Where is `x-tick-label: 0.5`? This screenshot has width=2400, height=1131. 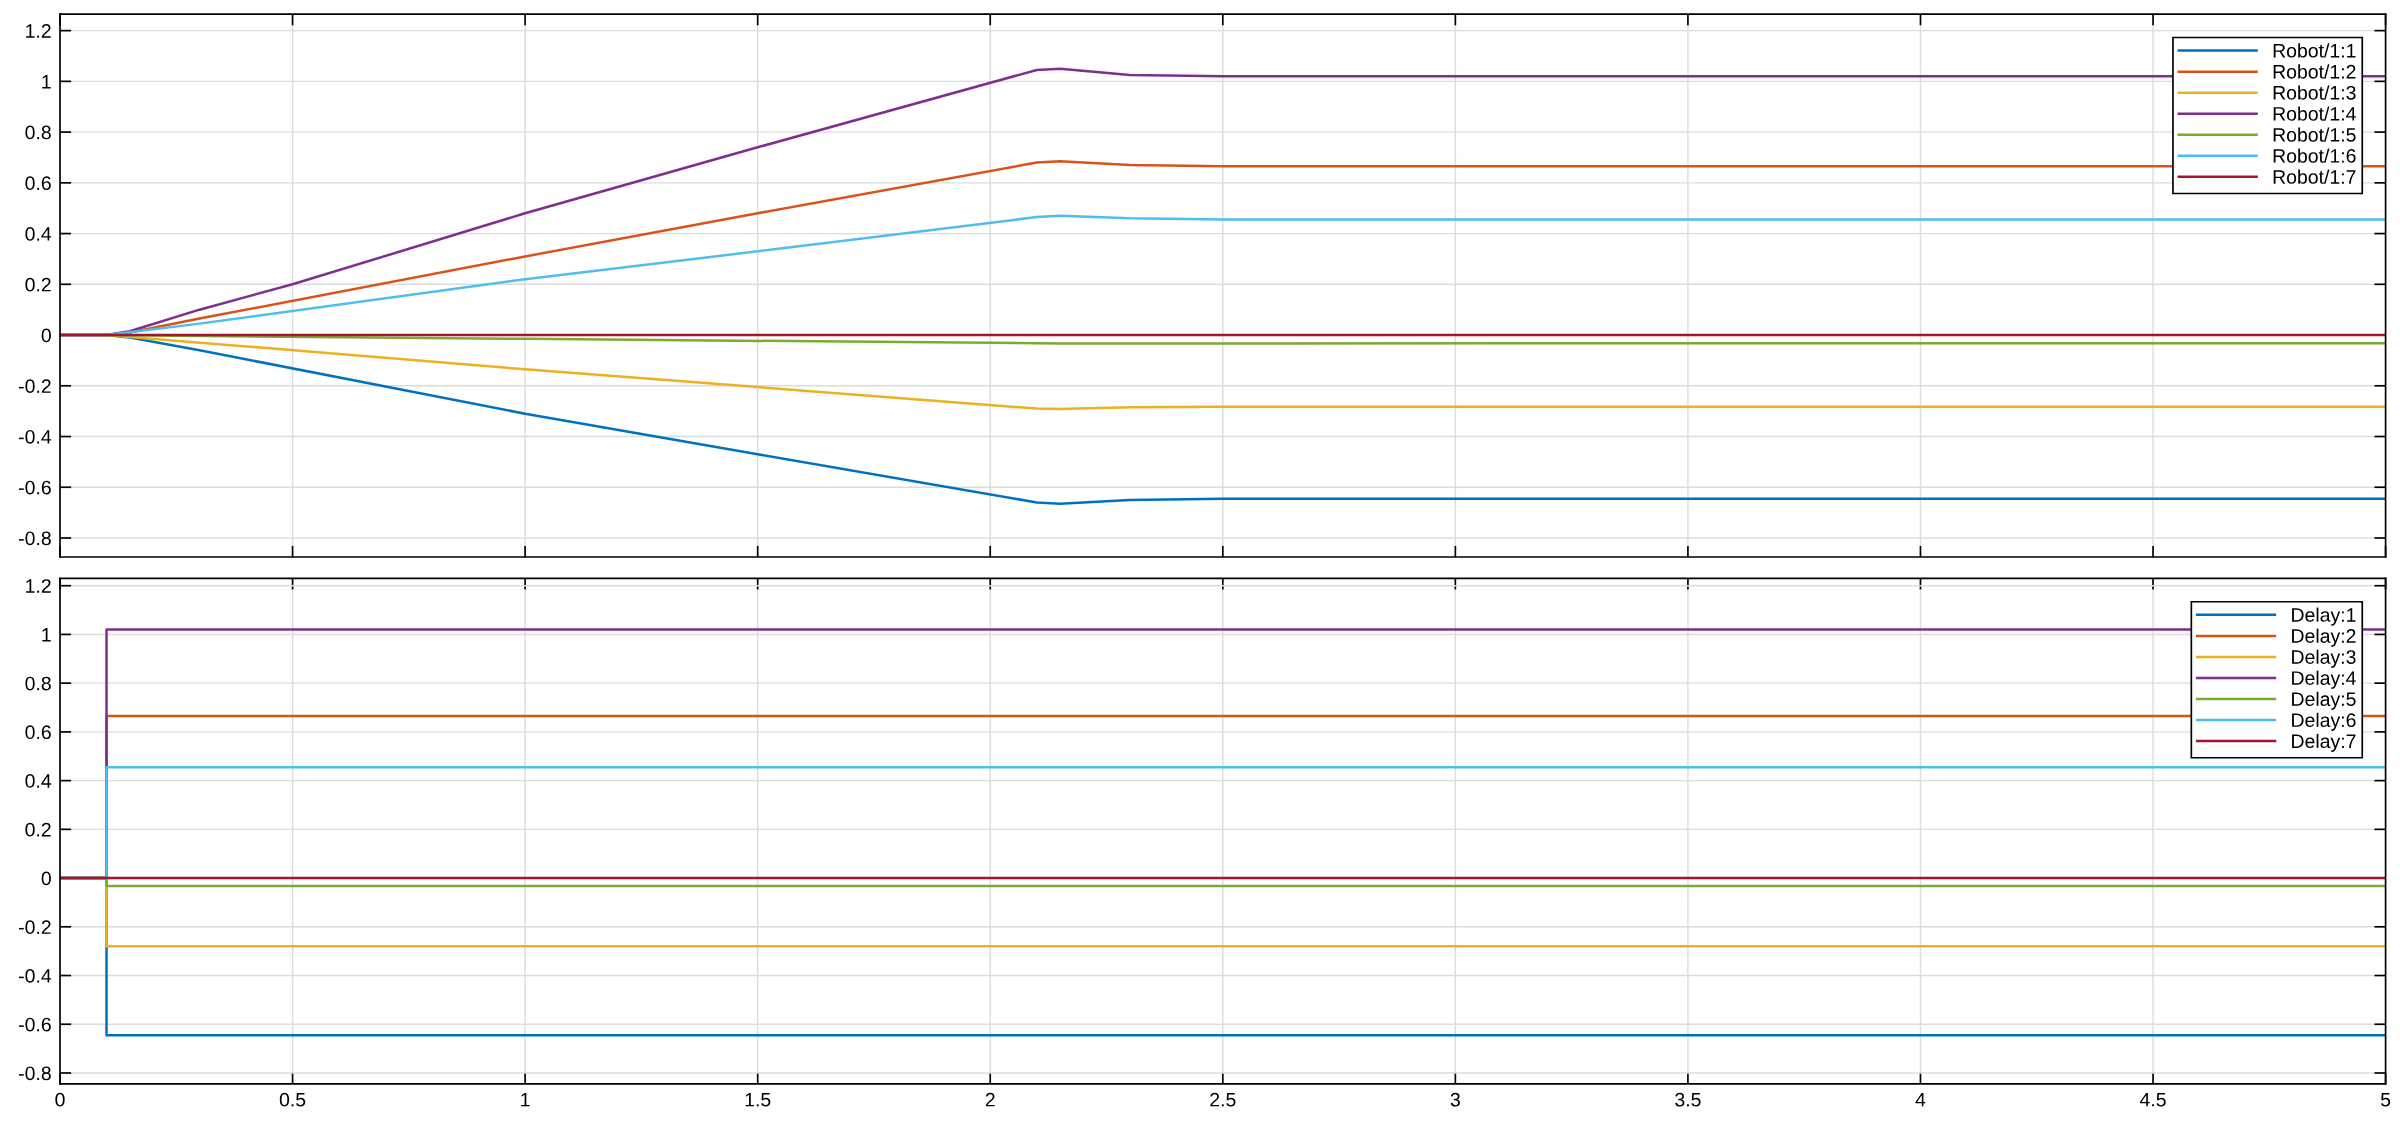 x-tick-label: 0.5 is located at coordinates (292, 1099).